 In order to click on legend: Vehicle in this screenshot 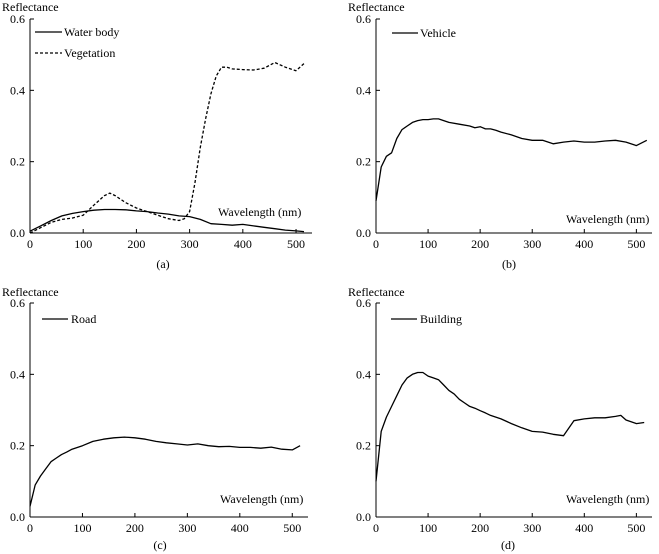, I will do `click(424, 33)`.